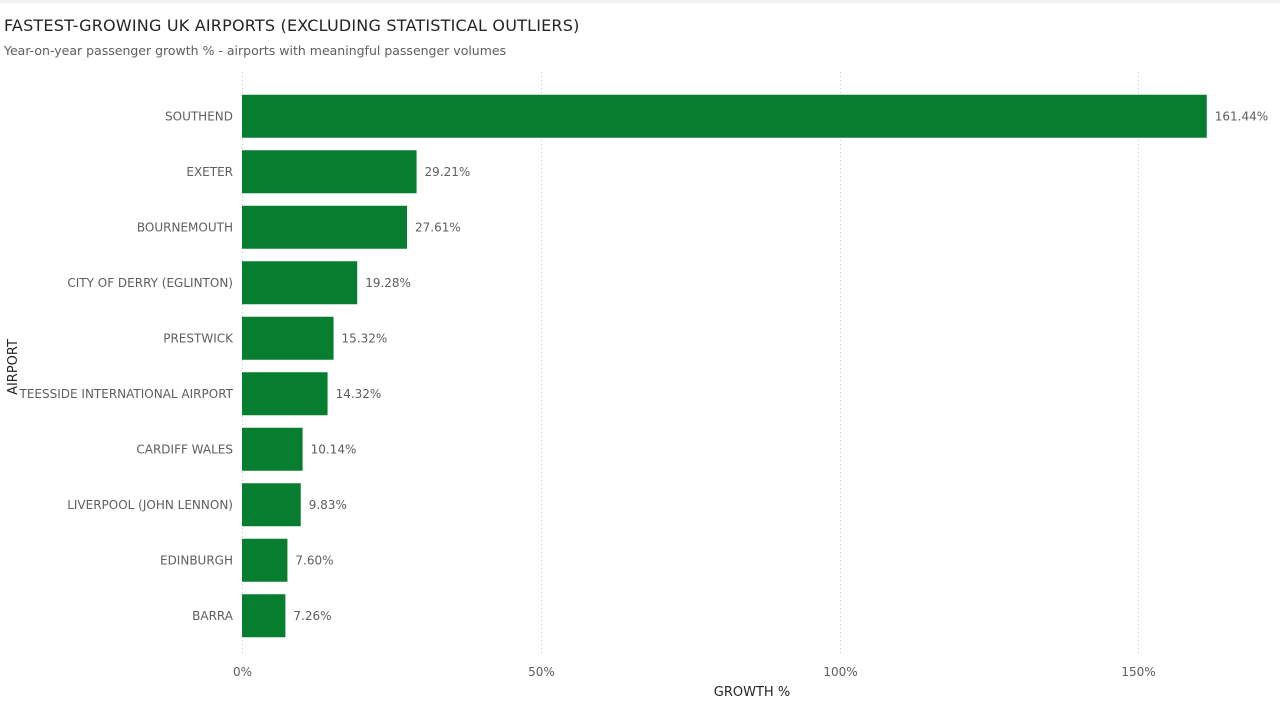  What do you see at coordinates (640, 1) in the screenshot?
I see `top-border` at bounding box center [640, 1].